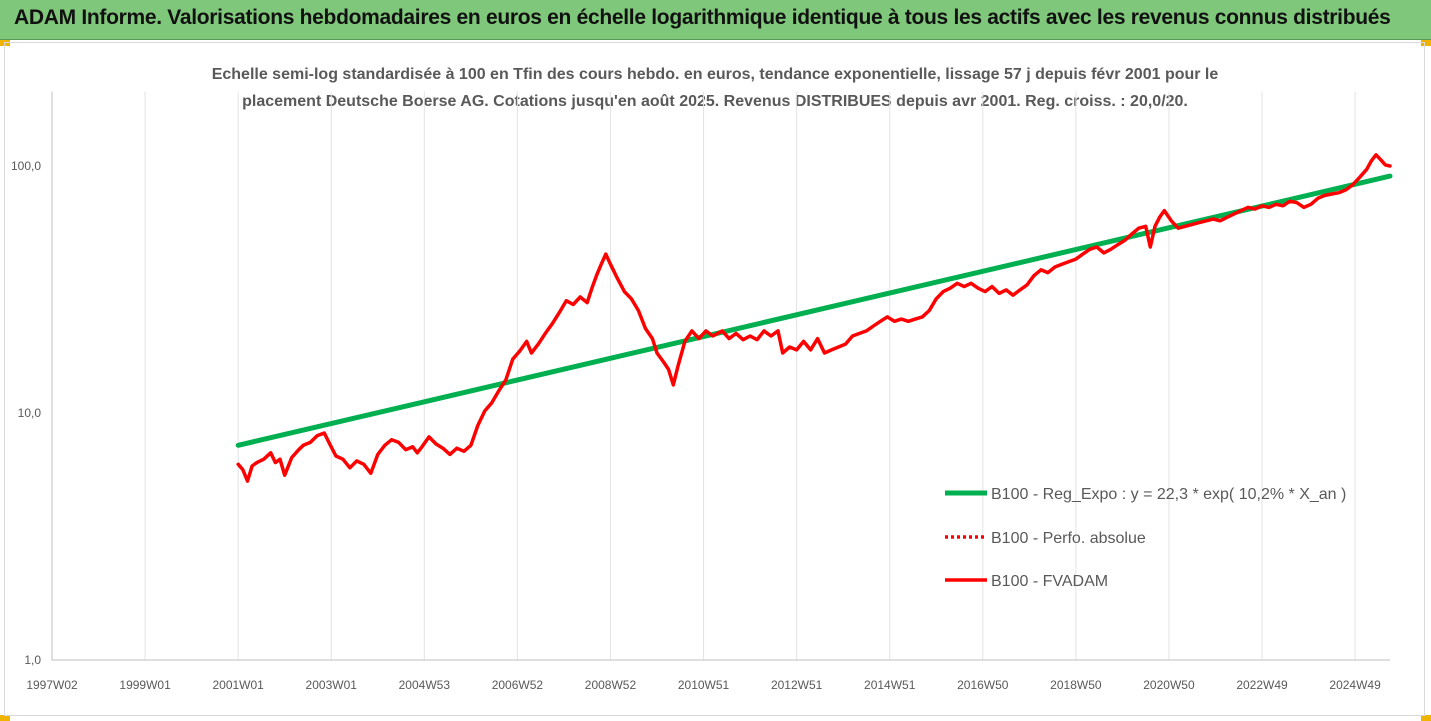  Describe the element at coordinates (1426, 718) in the screenshot. I see `corner-accent-bottom-right` at that location.